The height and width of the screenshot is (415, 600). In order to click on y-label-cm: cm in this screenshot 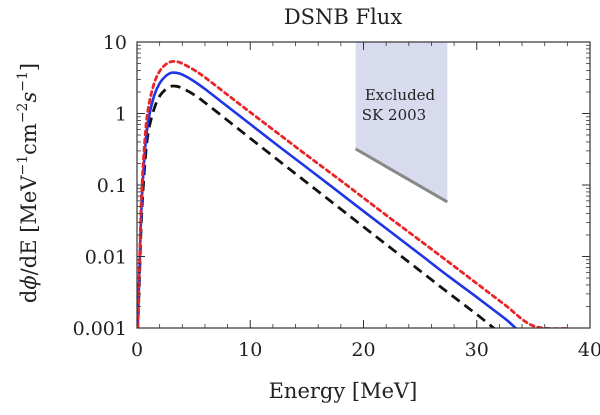, I will do `click(29, 139)`.